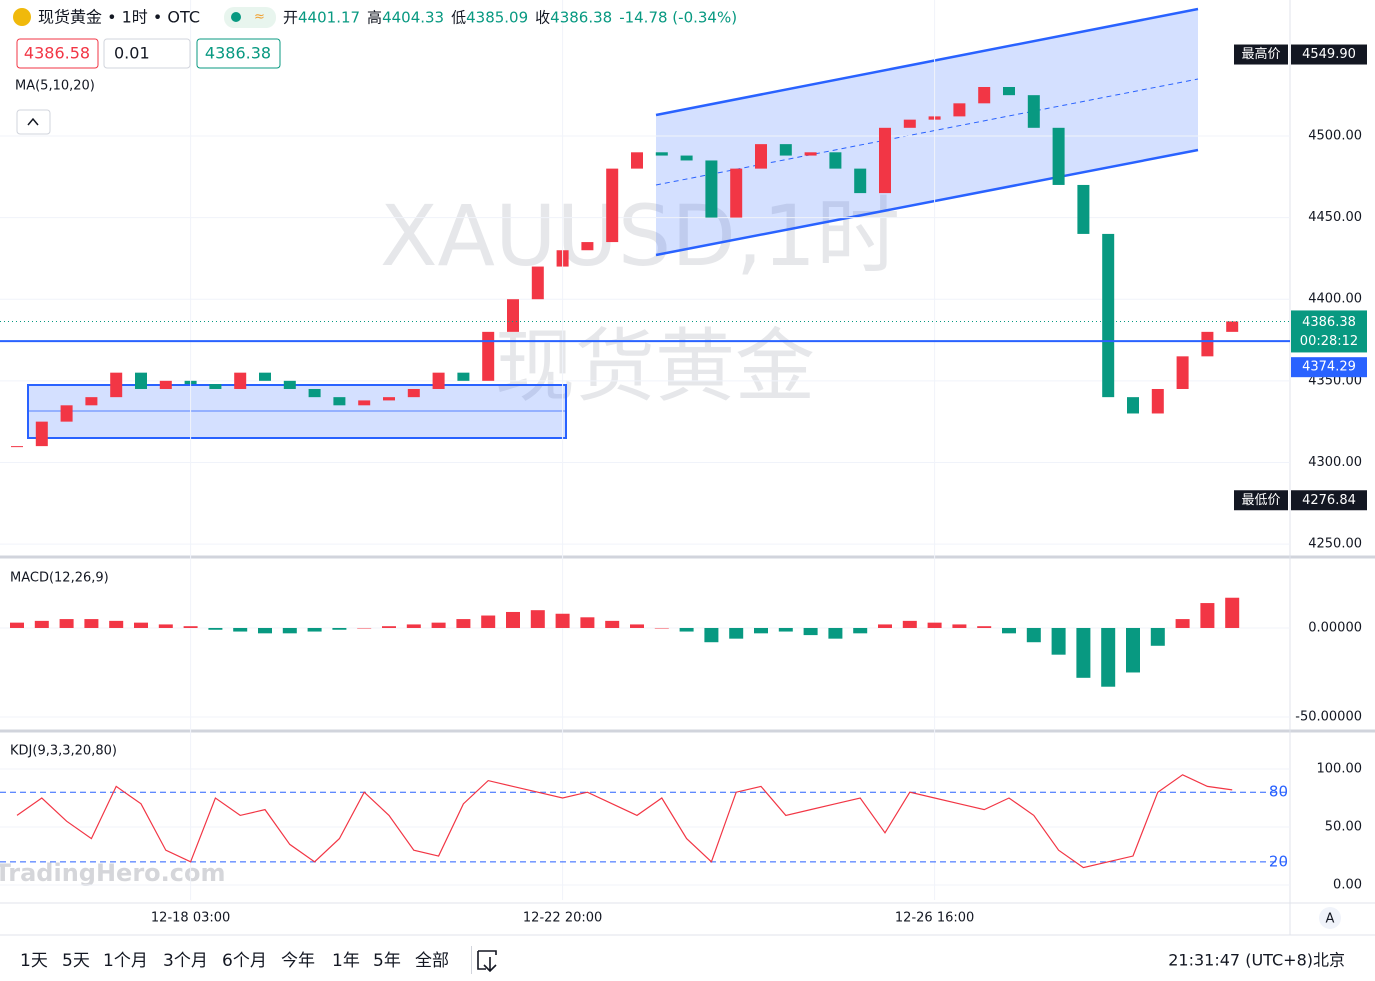 This screenshot has height=981, width=1375. Describe the element at coordinates (76, 961) in the screenshot. I see `range-button: 5天` at that location.